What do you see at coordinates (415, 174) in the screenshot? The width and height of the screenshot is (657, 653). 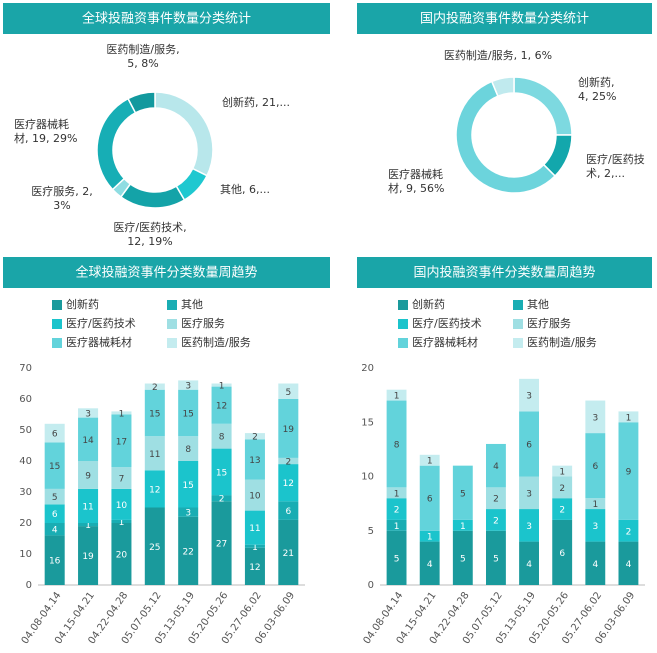 I see `slice-label: 医疗器械耗` at bounding box center [415, 174].